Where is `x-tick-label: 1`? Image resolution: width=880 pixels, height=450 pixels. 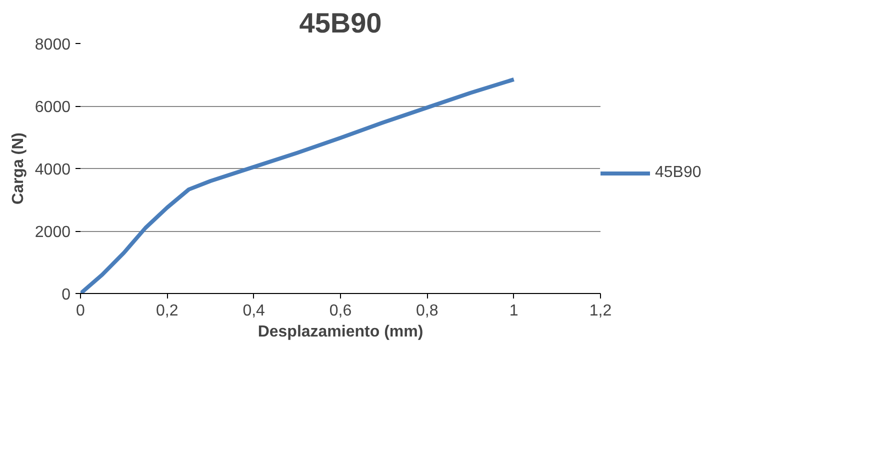 x-tick-label: 1 is located at coordinates (513, 311).